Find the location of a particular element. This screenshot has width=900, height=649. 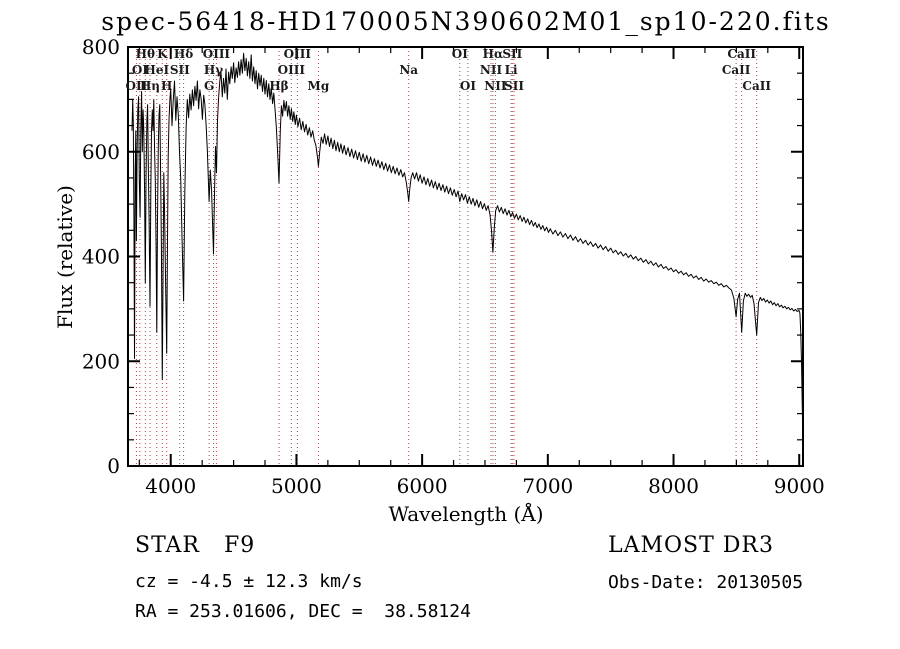

spectral-line-label: H is located at coordinates (166, 86).